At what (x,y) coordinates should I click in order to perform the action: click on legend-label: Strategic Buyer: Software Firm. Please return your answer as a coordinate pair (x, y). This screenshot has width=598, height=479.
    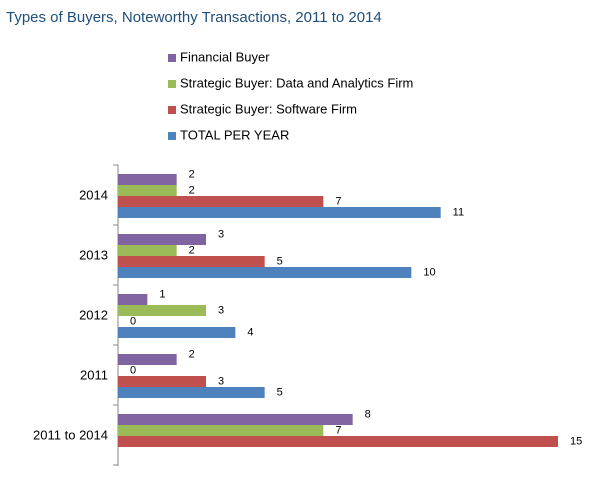
    Looking at the image, I should click on (268, 108).